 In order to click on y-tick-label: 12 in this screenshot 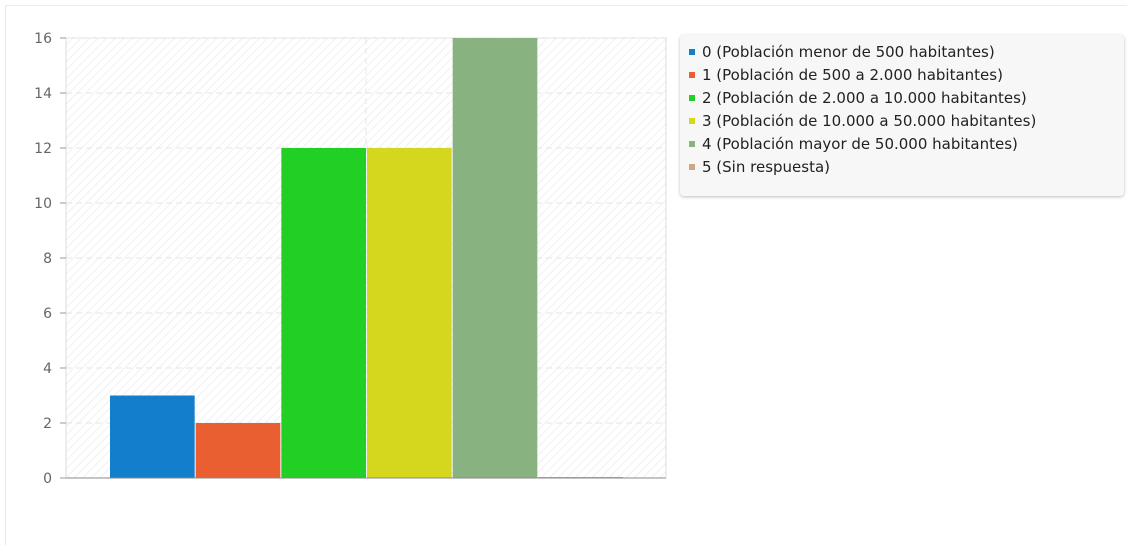, I will do `click(43, 149)`.